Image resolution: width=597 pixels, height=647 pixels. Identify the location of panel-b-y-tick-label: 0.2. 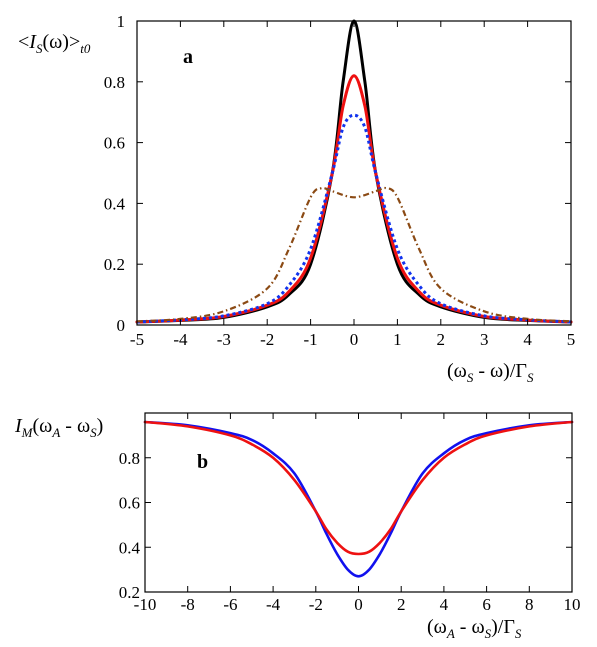
(129, 592).